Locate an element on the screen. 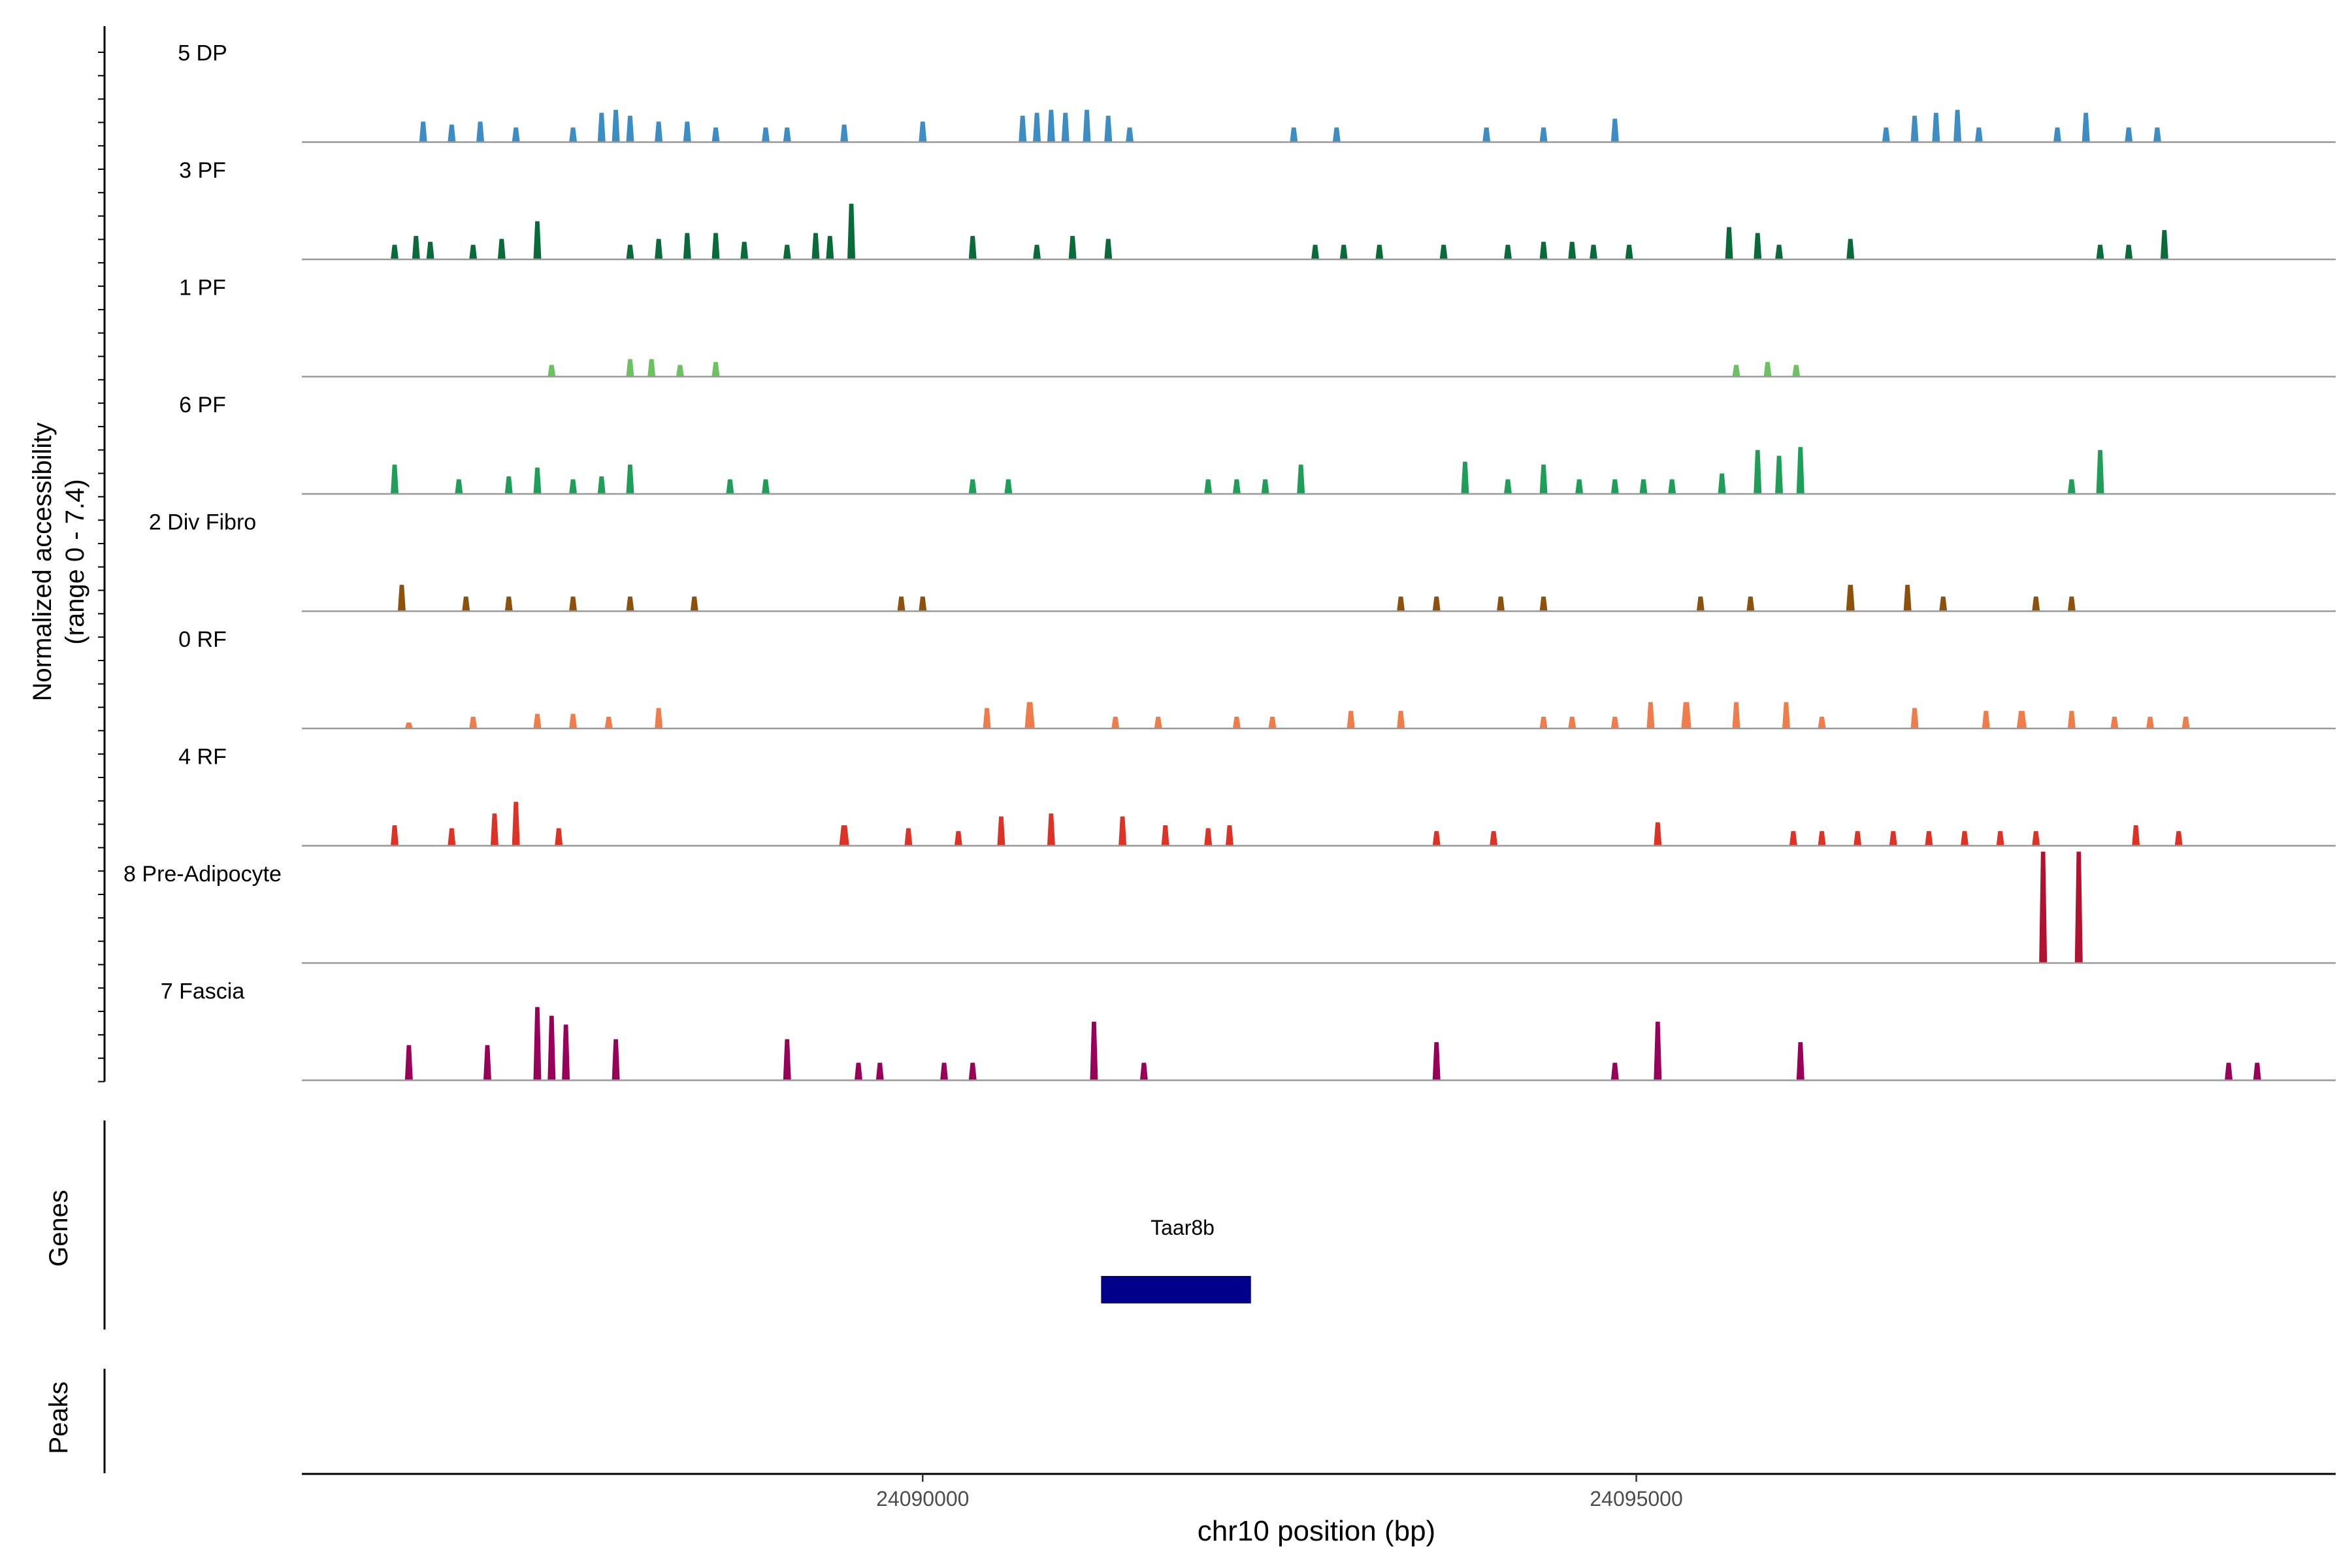 This screenshot has width=2352, height=1568. gene-body-taar8b is located at coordinates (1176, 1289).